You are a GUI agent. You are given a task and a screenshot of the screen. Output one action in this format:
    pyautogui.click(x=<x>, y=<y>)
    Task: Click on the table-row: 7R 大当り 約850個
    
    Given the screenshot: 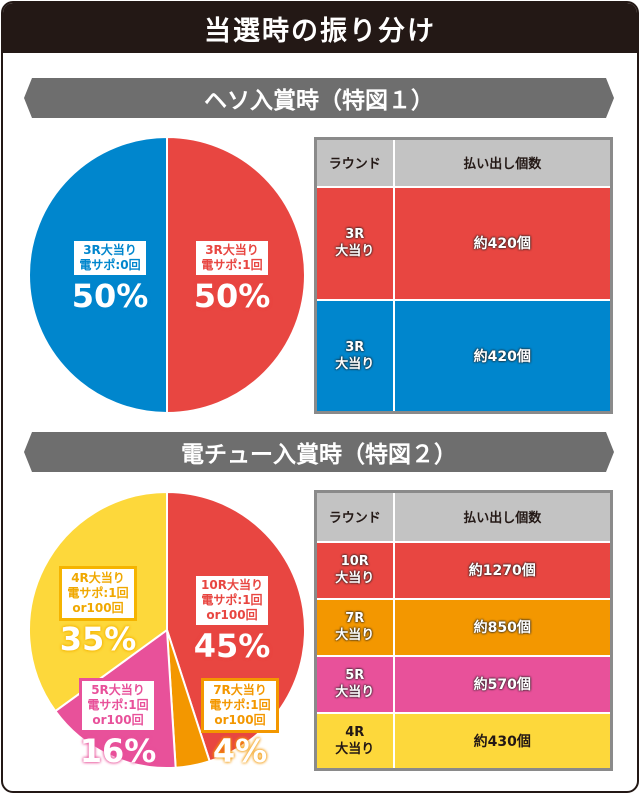 What is the action you would take?
    pyautogui.click(x=463, y=627)
    